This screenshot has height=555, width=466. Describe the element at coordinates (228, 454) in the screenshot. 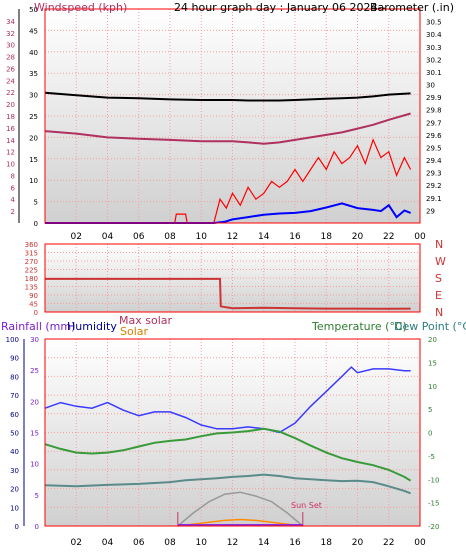

I see `temperature-line` at that location.